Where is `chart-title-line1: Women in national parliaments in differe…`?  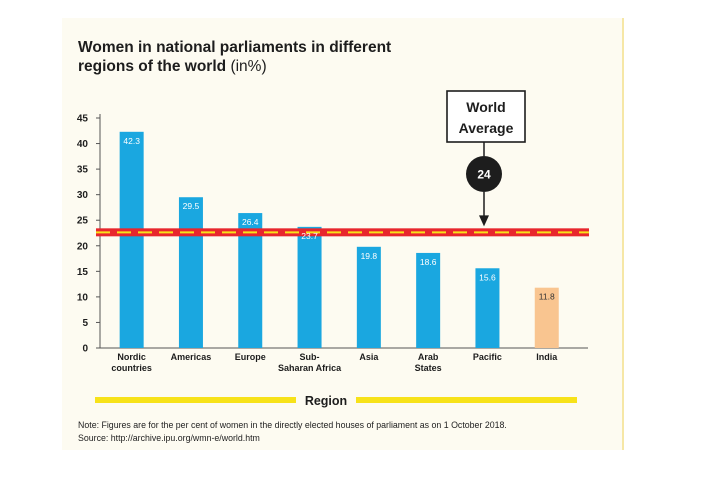
chart-title-line1: Women in national parliaments in differe… is located at coordinates (235, 47).